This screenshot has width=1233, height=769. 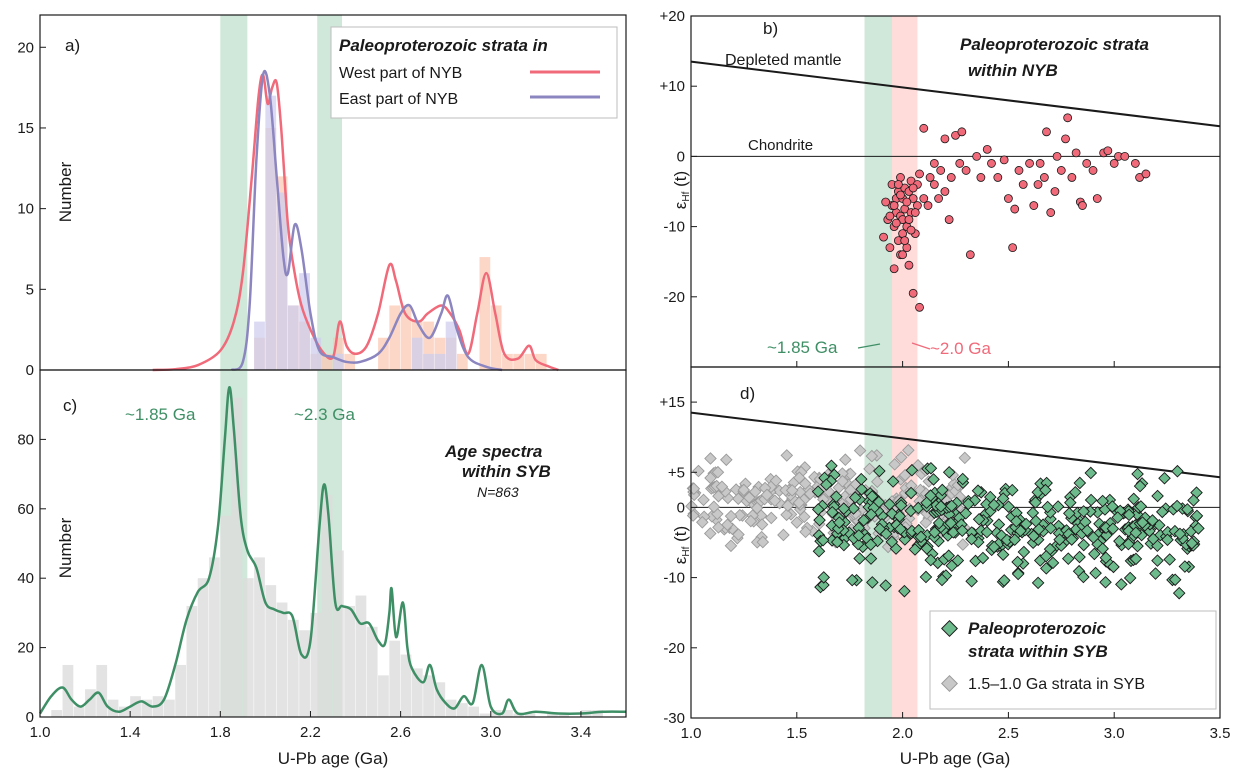 I want to click on panel-c-n: N=863, so click(x=498, y=492).